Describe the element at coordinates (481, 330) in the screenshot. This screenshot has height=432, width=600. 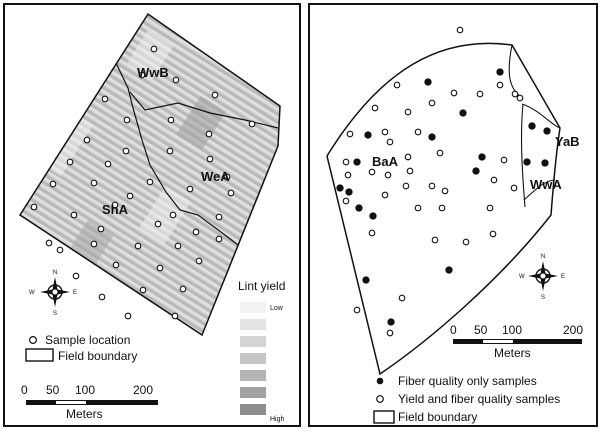
I see `svg-text: 50` at that location.